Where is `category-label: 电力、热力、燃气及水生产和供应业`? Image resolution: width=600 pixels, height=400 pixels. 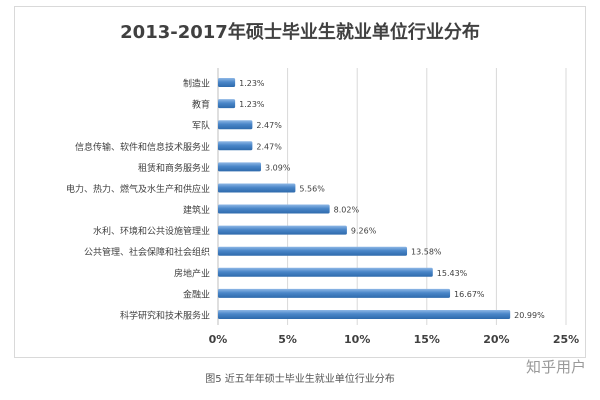
category-label: 电力、热力、燃气及水生产和供应业 is located at coordinates (138, 189).